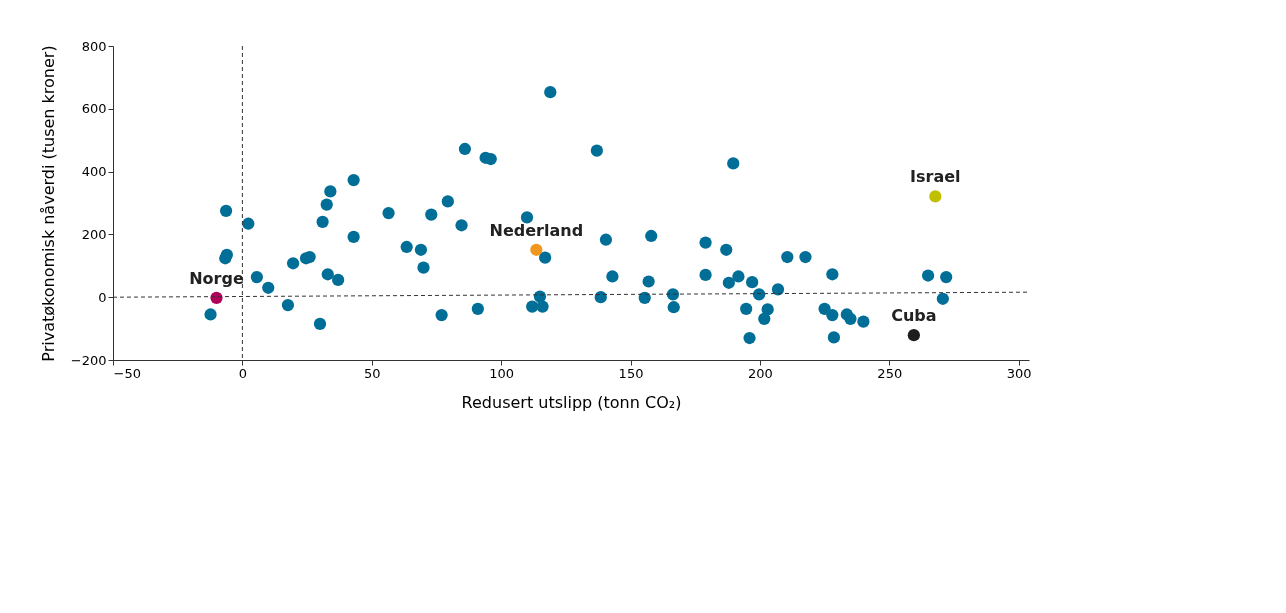  Describe the element at coordinates (372, 373) in the screenshot. I see `x-tick-label: 50` at that location.